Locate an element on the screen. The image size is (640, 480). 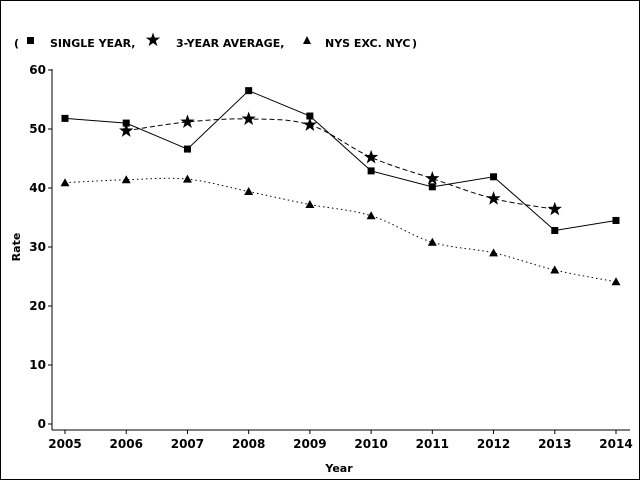
x-tick-label: 2008 is located at coordinates (248, 444).